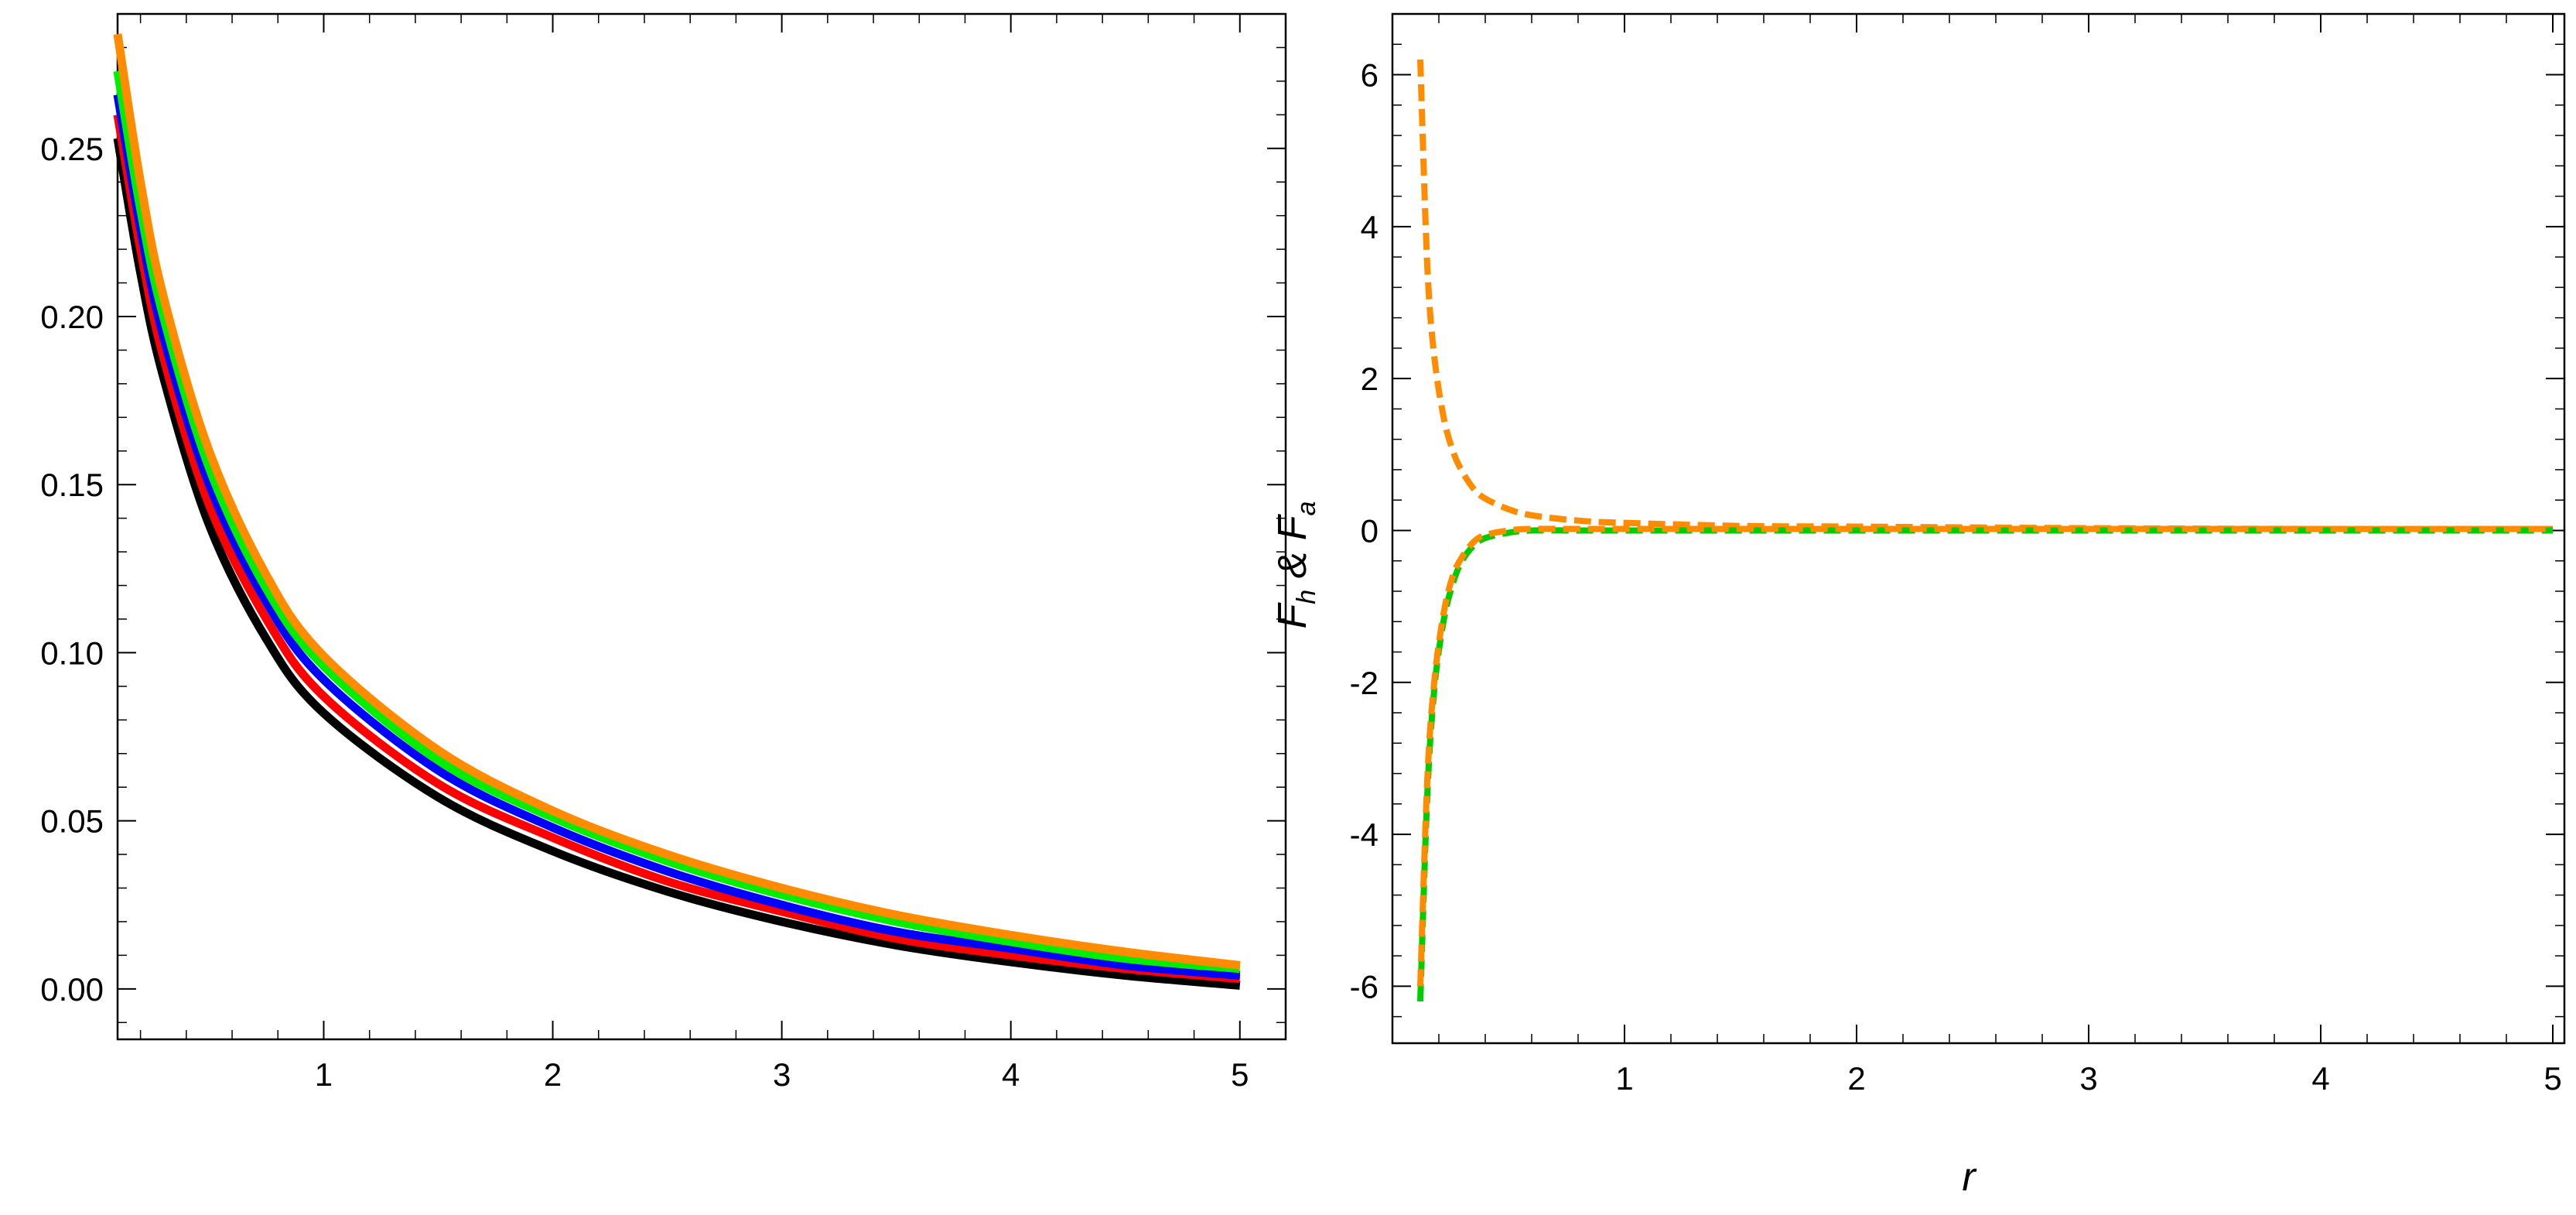  Describe the element at coordinates (553, 1074) in the screenshot. I see `left-x-tick-label: 2` at that location.